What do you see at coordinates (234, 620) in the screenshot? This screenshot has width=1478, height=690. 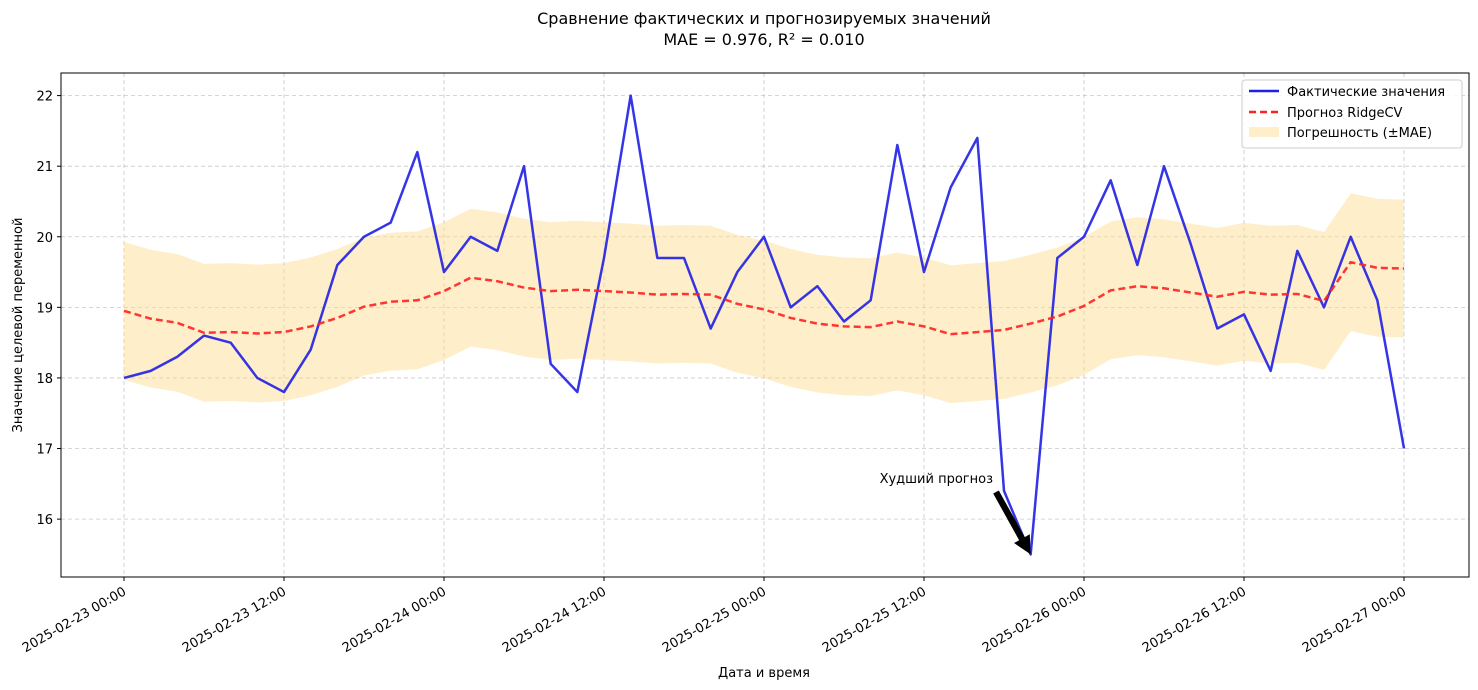 I see `x-tick-label: 2025-02-23 12:00` at bounding box center [234, 620].